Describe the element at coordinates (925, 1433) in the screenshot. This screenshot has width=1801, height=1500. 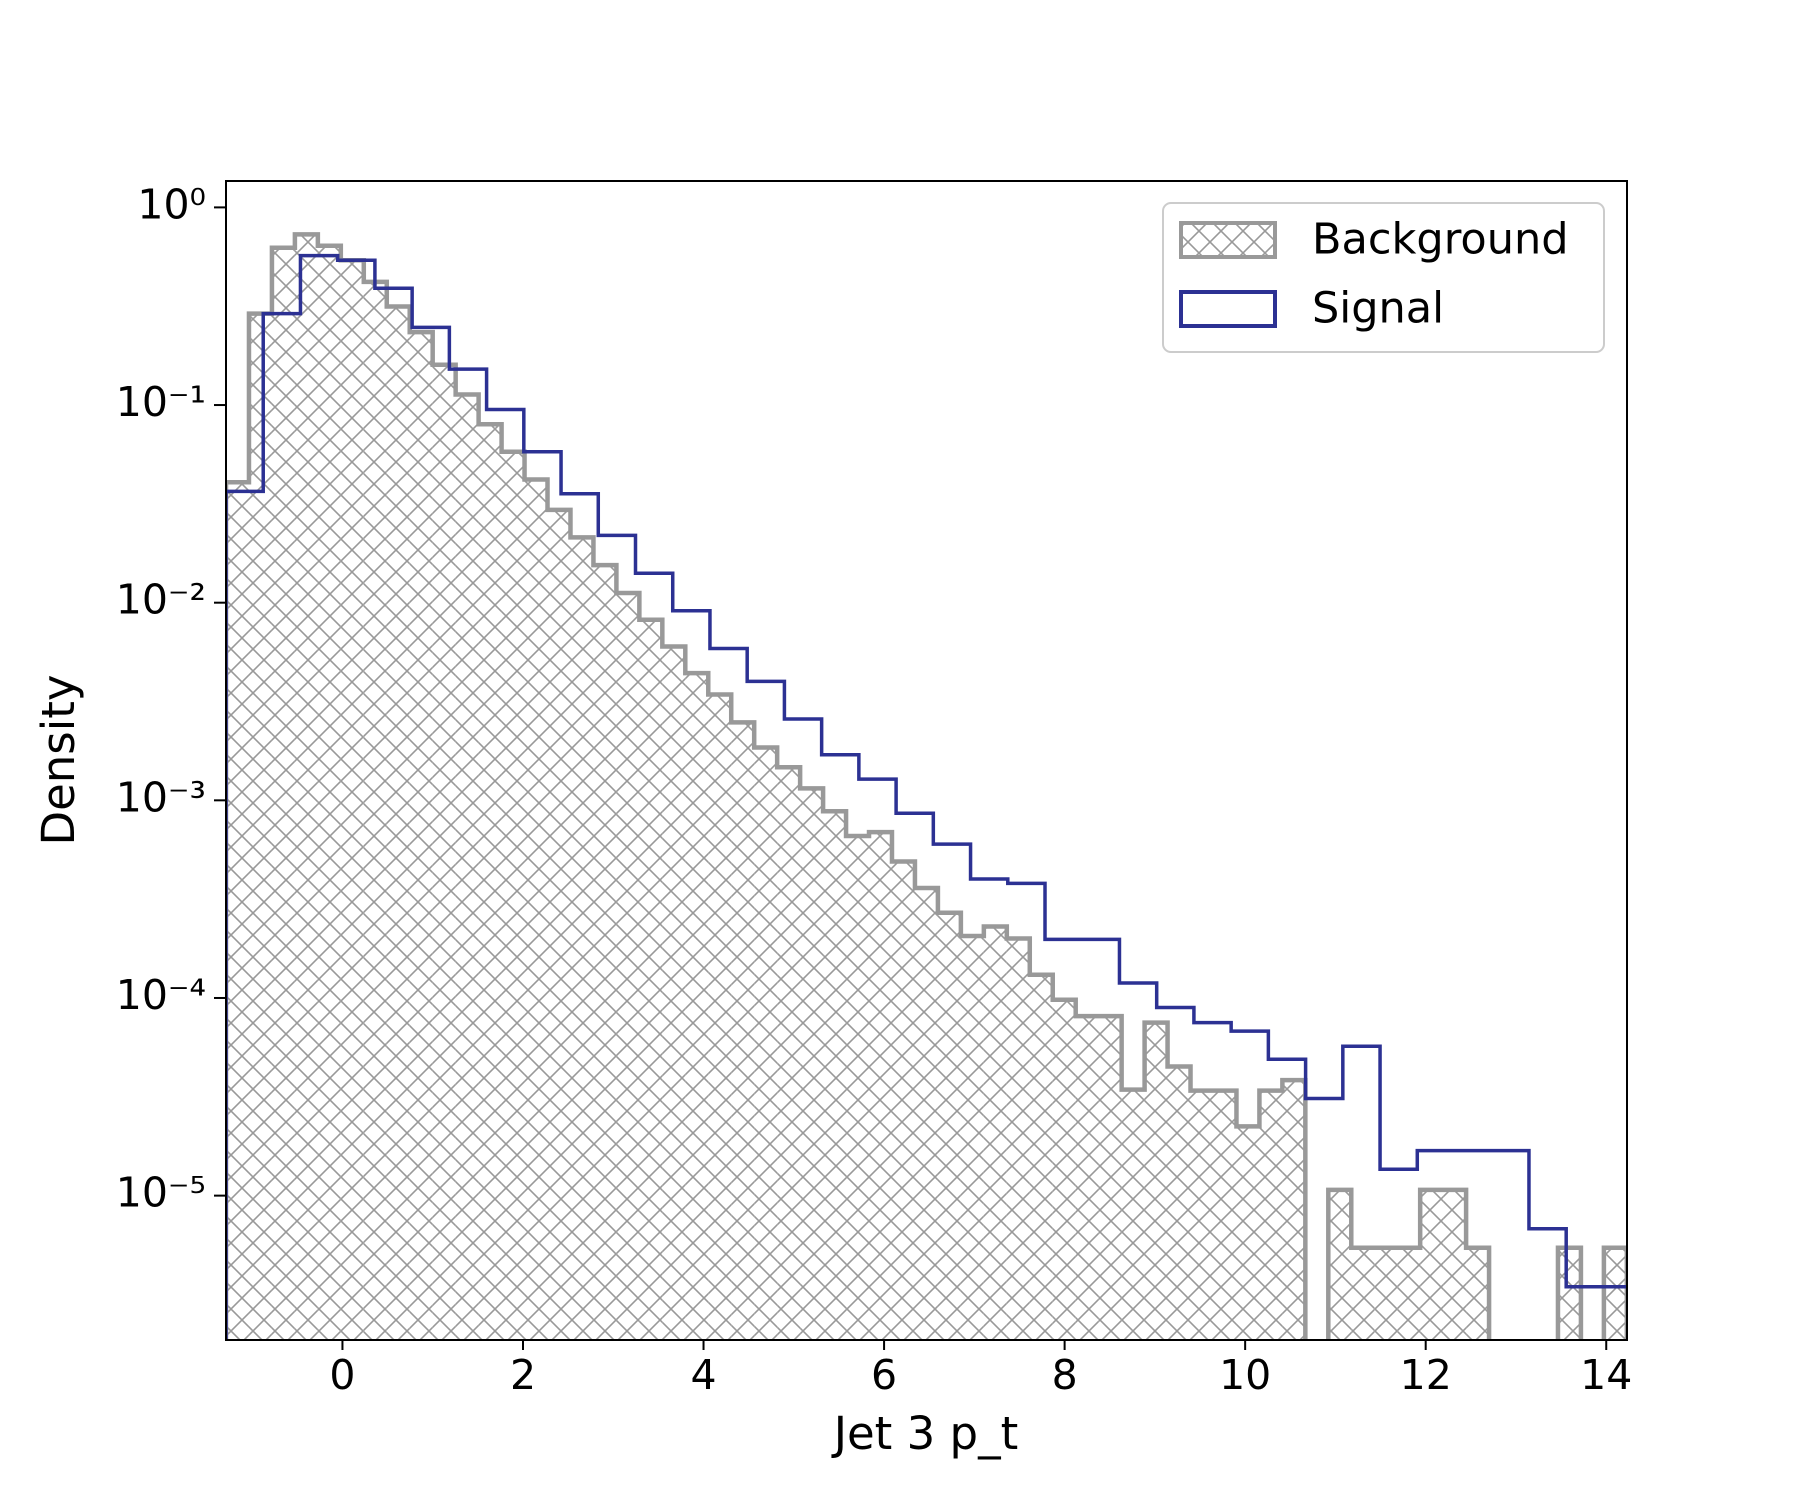
I see `x-axis-label: Jet 3 p_t` at that location.